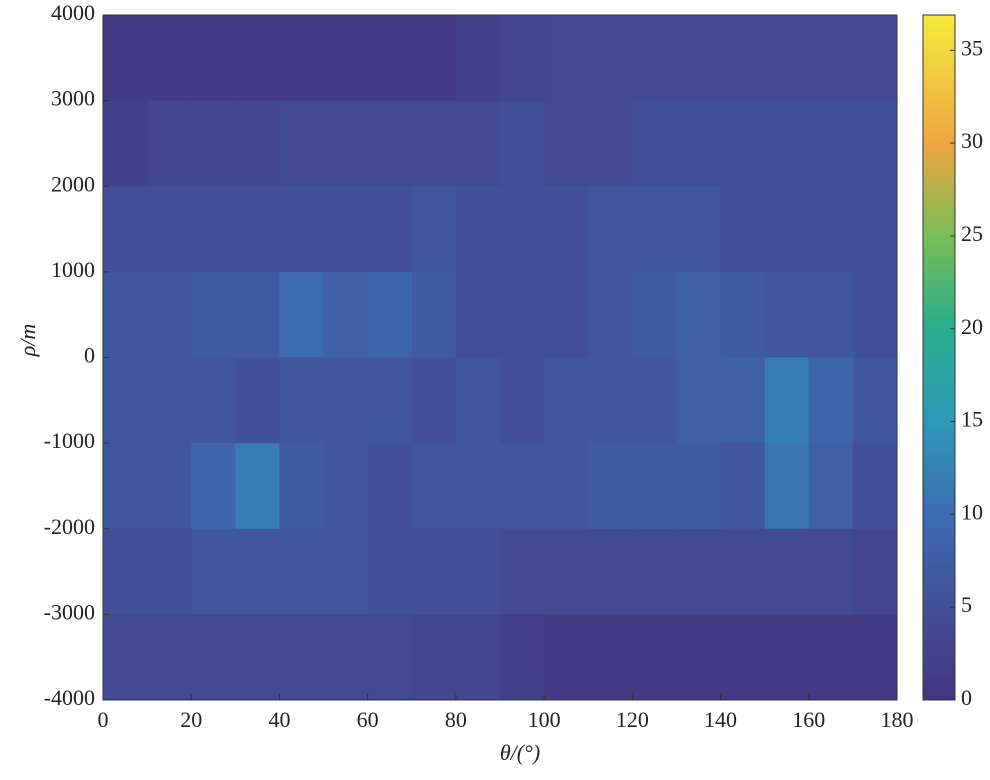 The width and height of the screenshot is (990, 780). Describe the element at coordinates (27, 341) in the screenshot. I see `y-axis-label: ρ/m` at that location.